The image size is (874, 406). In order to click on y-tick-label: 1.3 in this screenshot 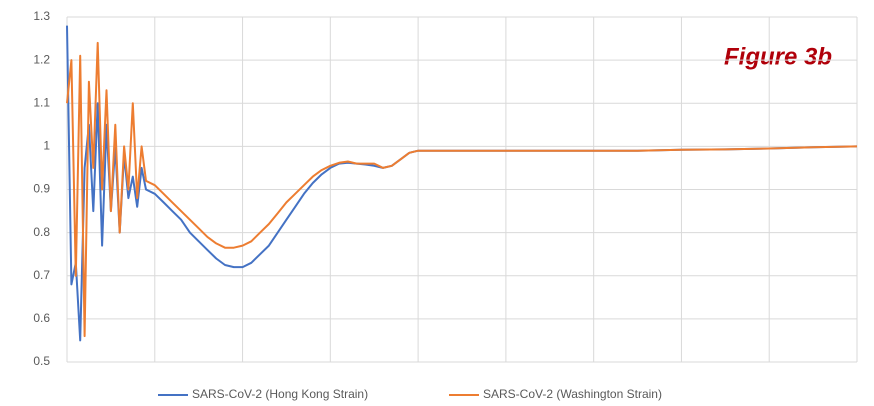, I will do `click(41, 16)`.